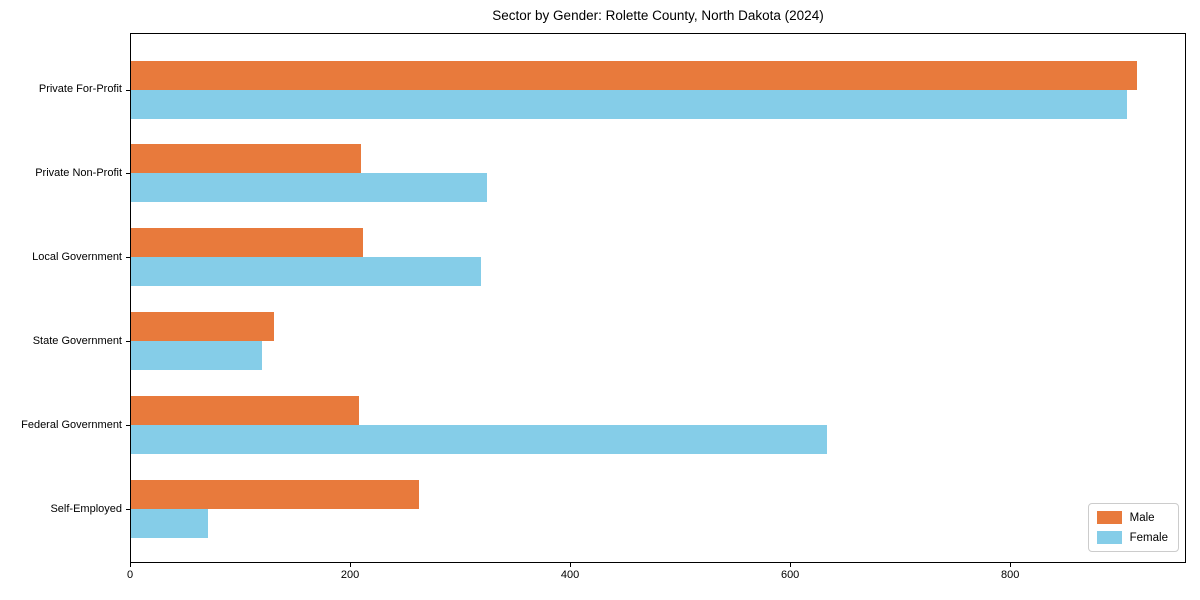  I want to click on x-tick-label: 0, so click(130, 575).